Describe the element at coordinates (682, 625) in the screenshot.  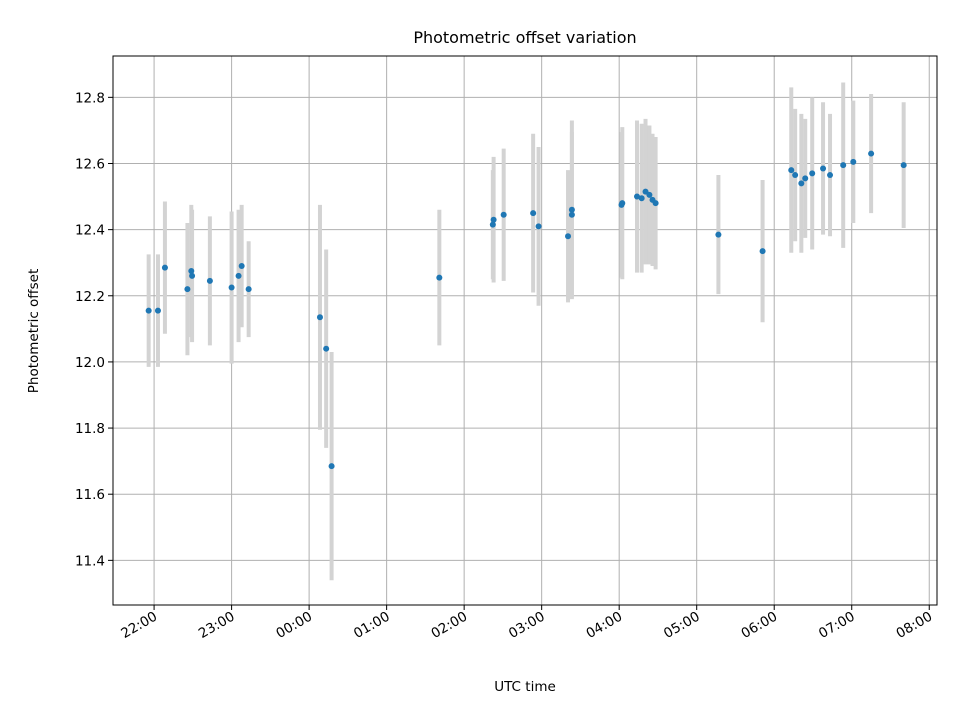
I see `x-tick-label: 05:00` at that location.